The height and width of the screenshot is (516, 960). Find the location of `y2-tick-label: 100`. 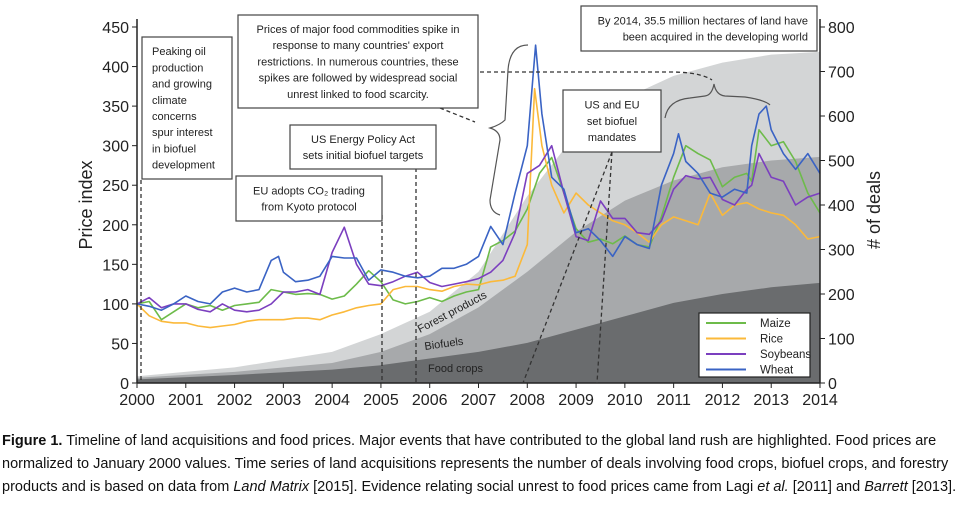

y2-tick-label: 100 is located at coordinates (841, 340).